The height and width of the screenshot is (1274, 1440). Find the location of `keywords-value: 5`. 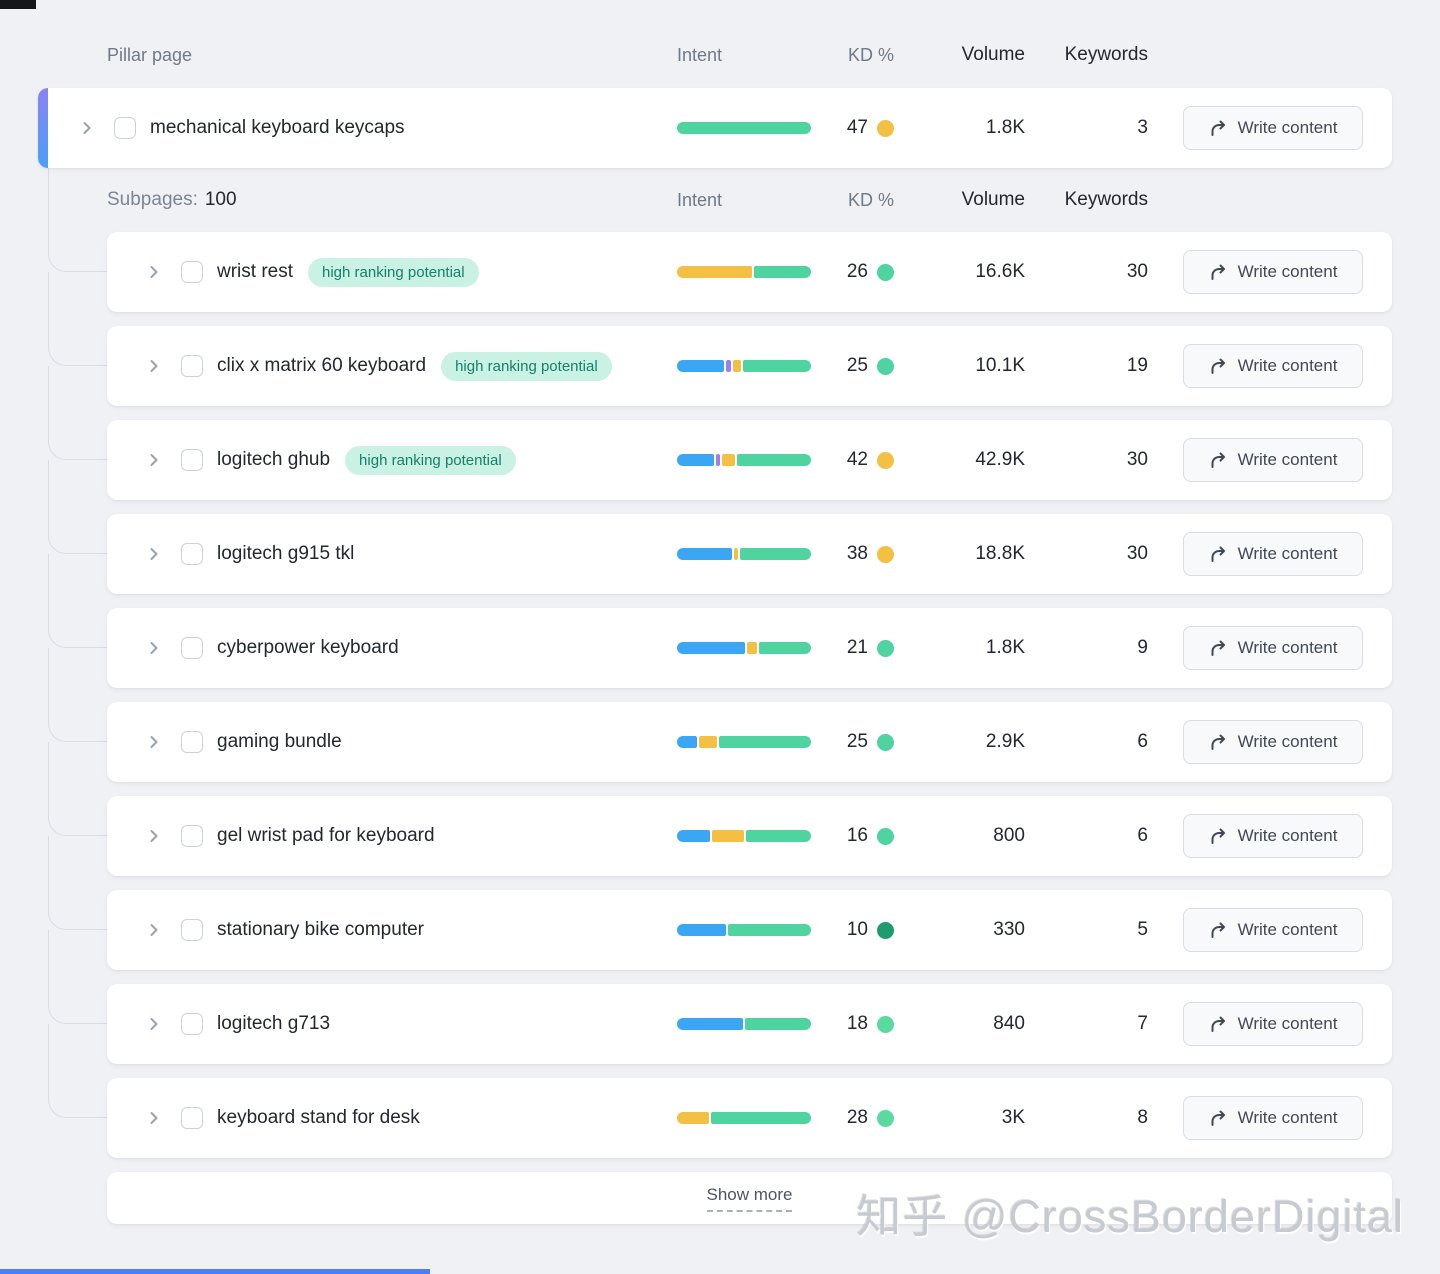

keywords-value: 5 is located at coordinates (1142, 929).